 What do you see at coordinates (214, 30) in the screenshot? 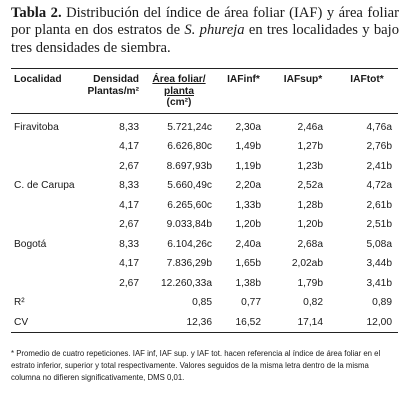
I see `caption-species-italic: S. phureja` at bounding box center [214, 30].